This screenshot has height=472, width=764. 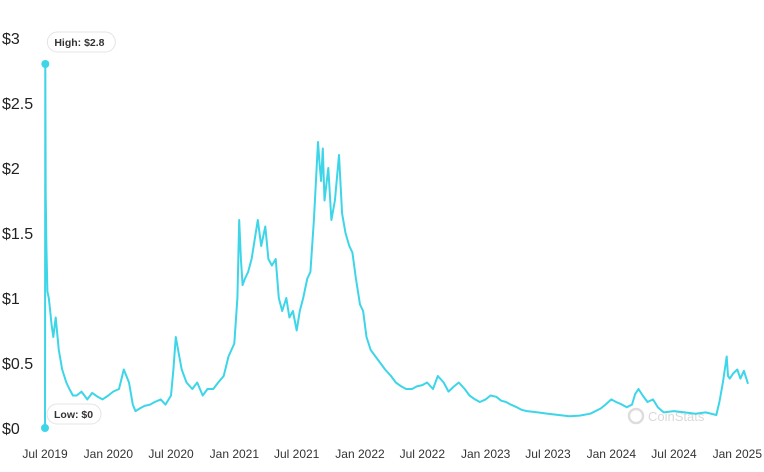 I want to click on low-badge, so click(x=74, y=414).